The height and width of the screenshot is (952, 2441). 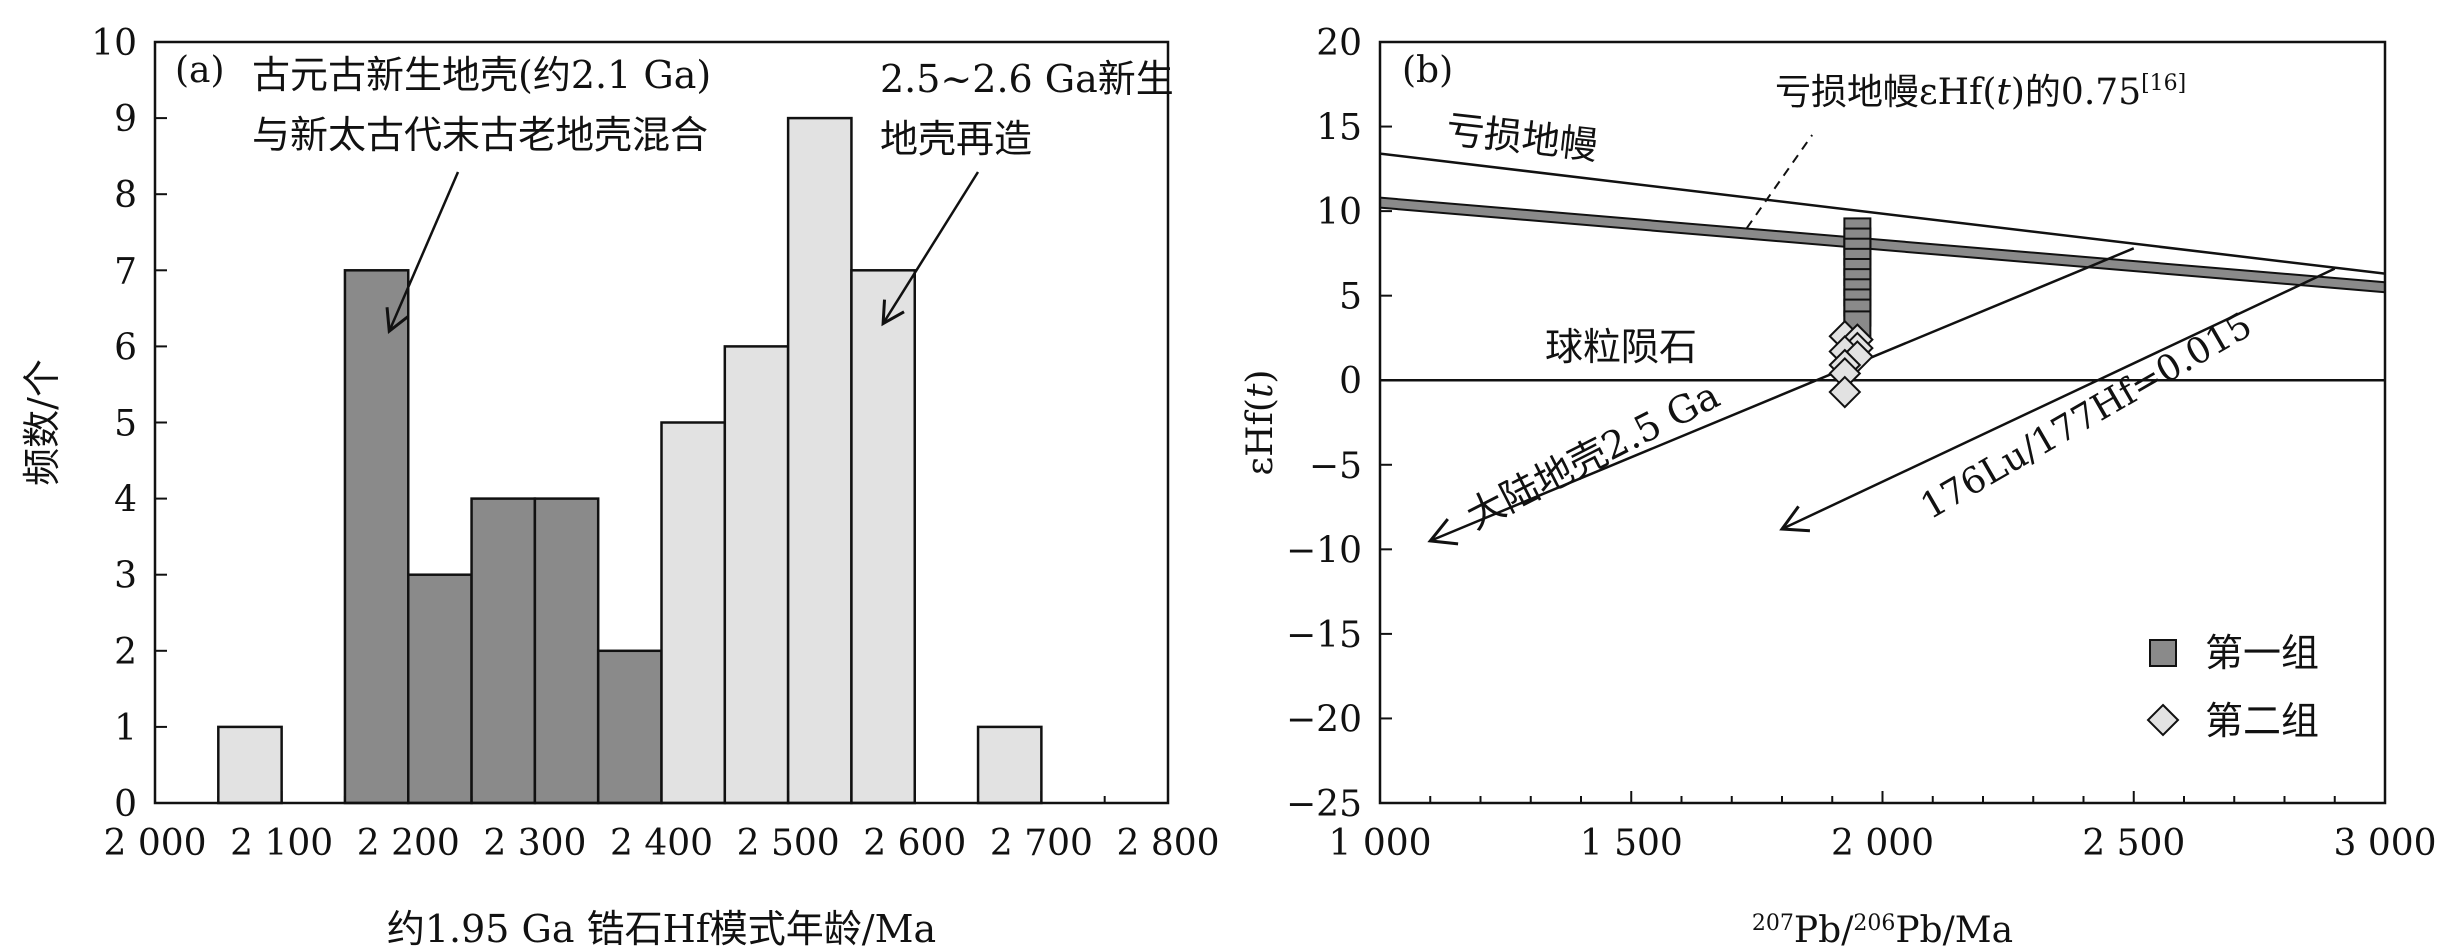 What do you see at coordinates (2163, 720) in the screenshot?
I see `legend-diamond-marker` at bounding box center [2163, 720].